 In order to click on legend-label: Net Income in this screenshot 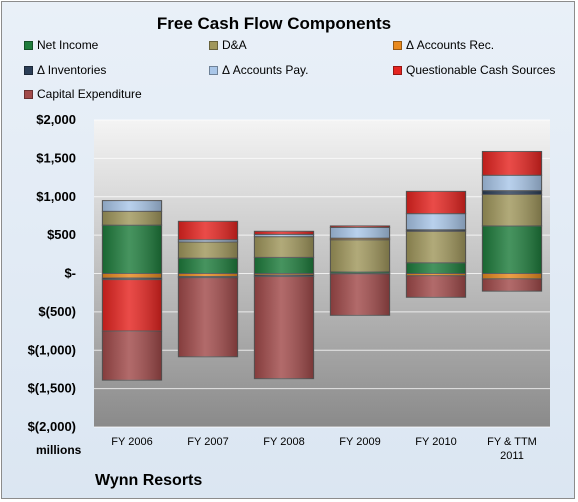, I will do `click(68, 45)`.